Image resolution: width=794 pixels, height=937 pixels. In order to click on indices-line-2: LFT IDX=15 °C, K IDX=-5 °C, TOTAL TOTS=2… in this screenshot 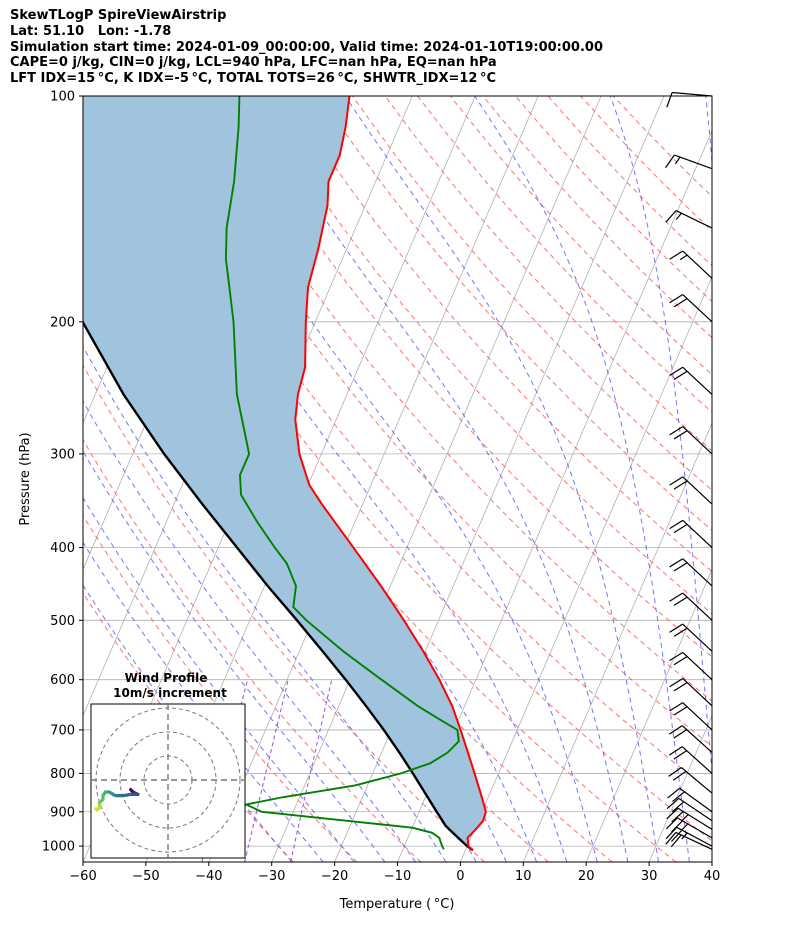, I will do `click(253, 79)`.